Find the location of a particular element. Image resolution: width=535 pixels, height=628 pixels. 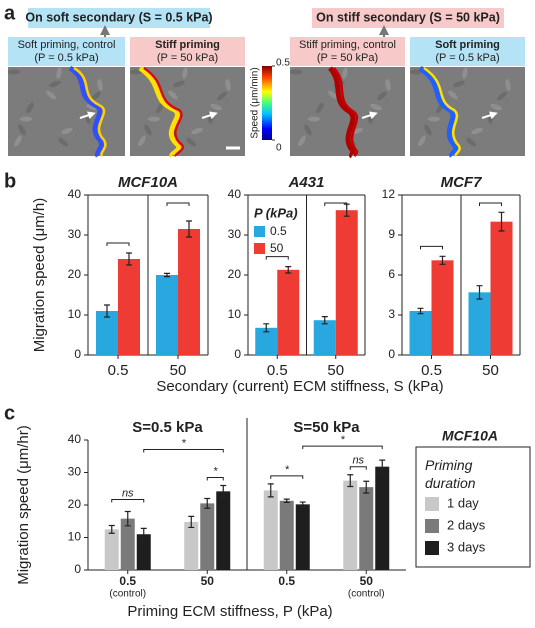

y-axis-label: Migration speed (μm/h) is located at coordinates (39, 275).